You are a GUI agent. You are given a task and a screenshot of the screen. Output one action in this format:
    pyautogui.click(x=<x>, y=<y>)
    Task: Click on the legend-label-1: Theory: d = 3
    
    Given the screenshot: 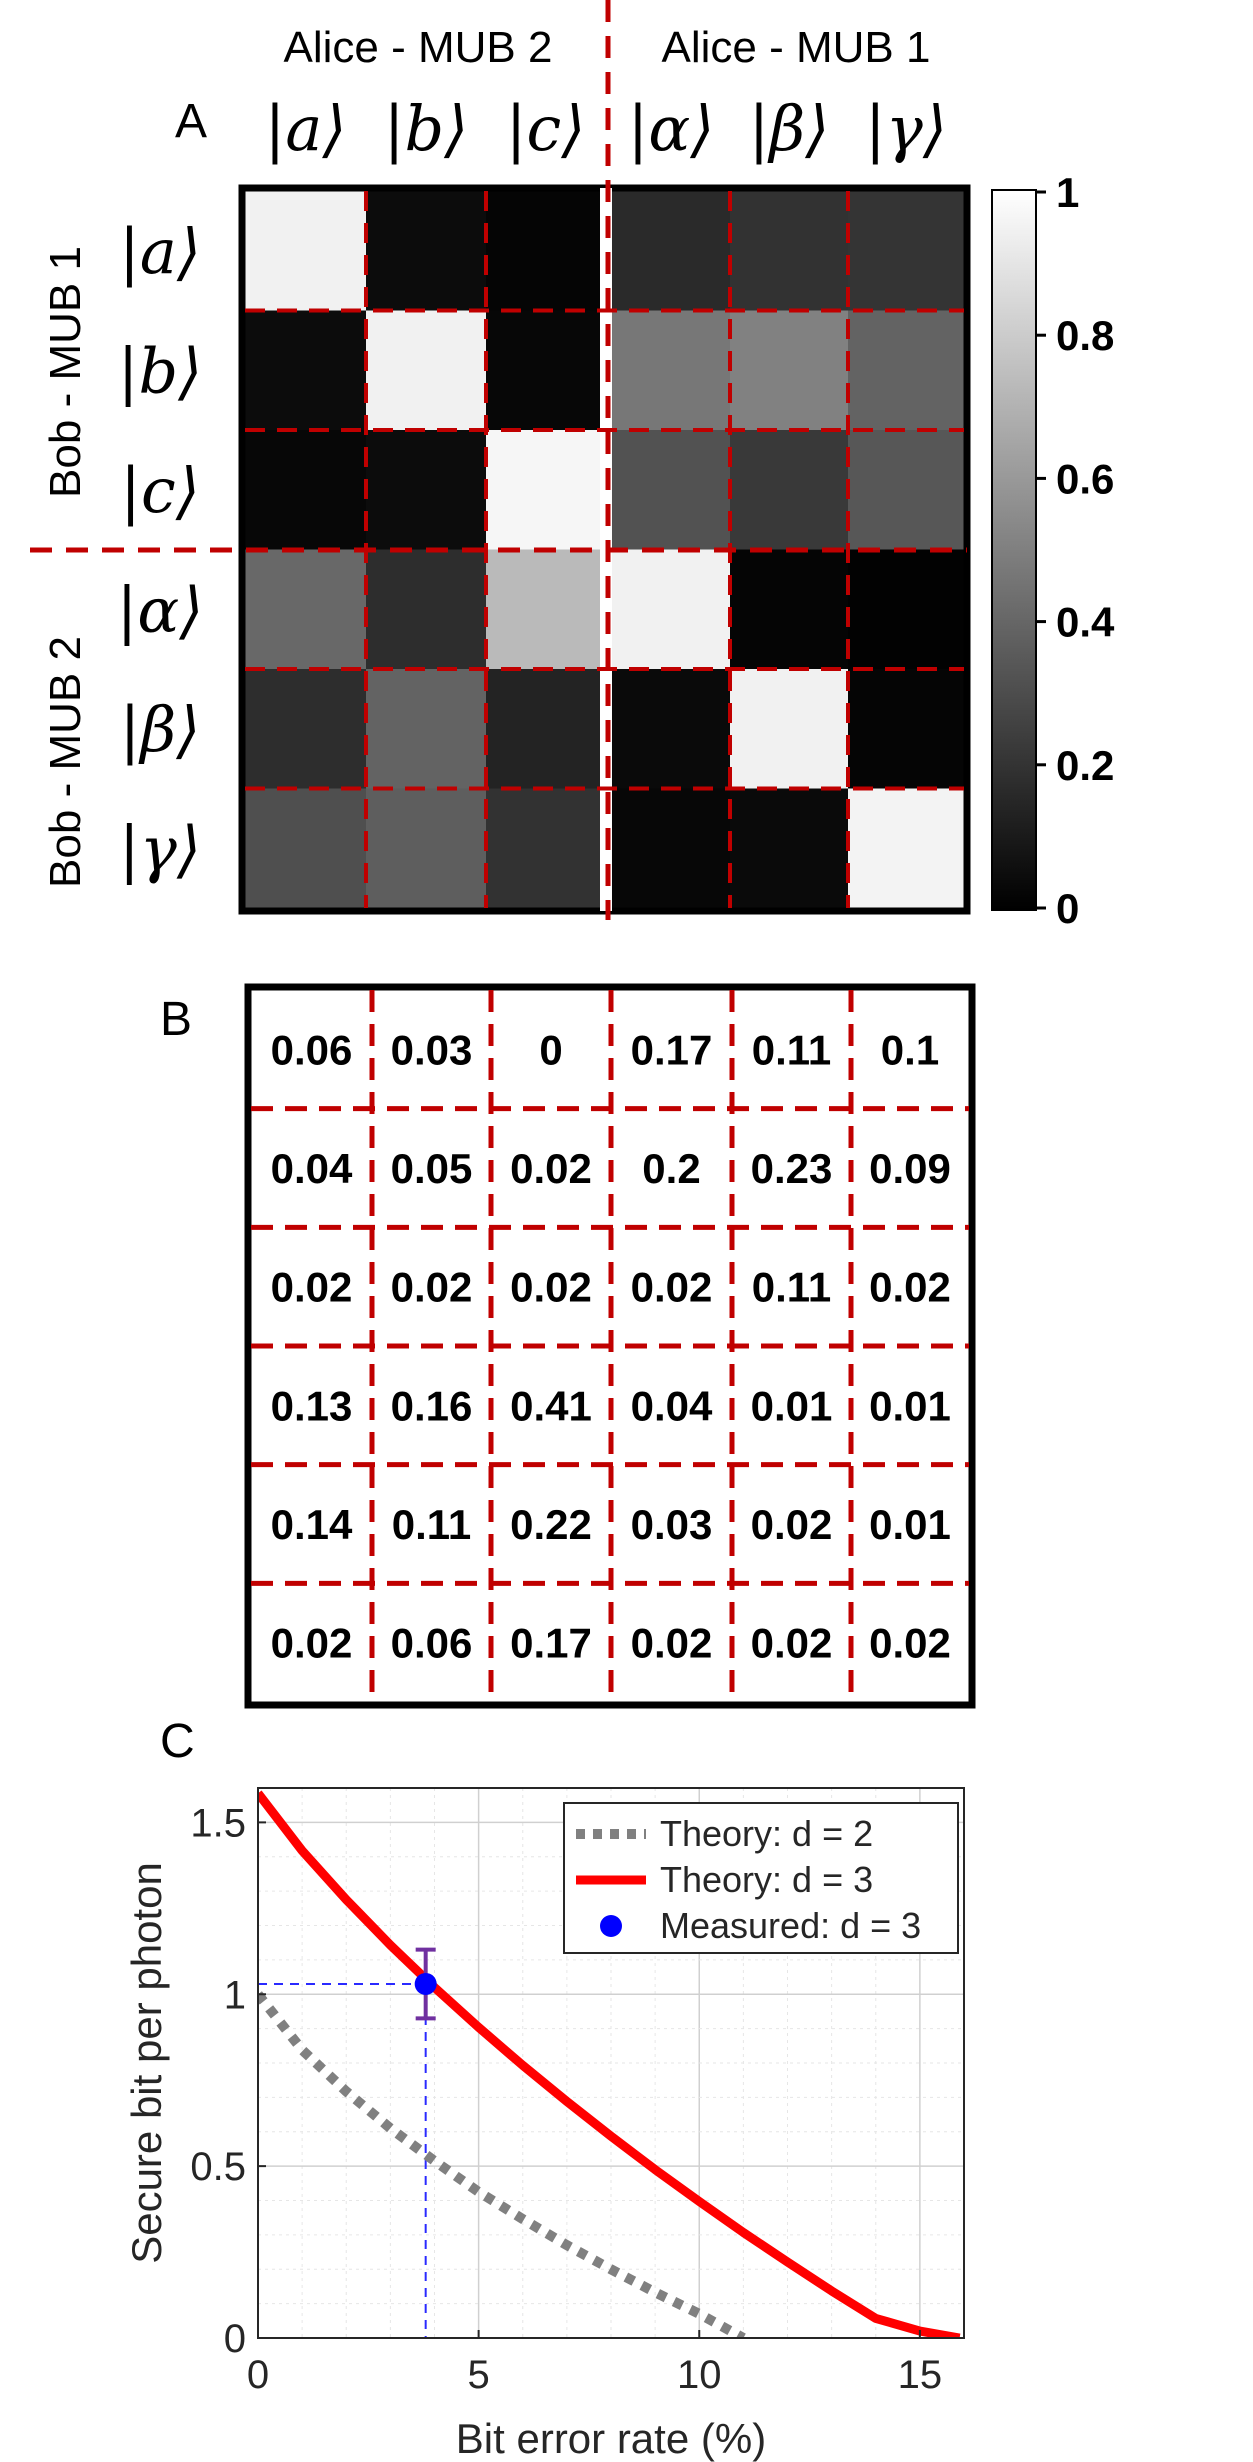 What is the action you would take?
    pyautogui.click(x=766, y=1879)
    